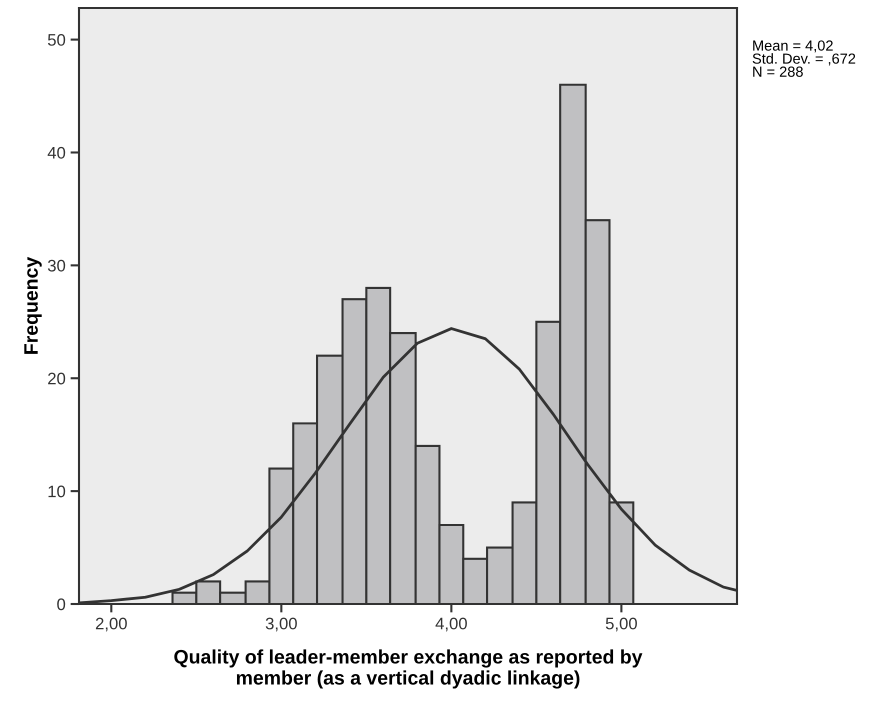 The image size is (883, 705). Describe the element at coordinates (281, 625) in the screenshot. I see `x-tick-label: 3,00` at that location.